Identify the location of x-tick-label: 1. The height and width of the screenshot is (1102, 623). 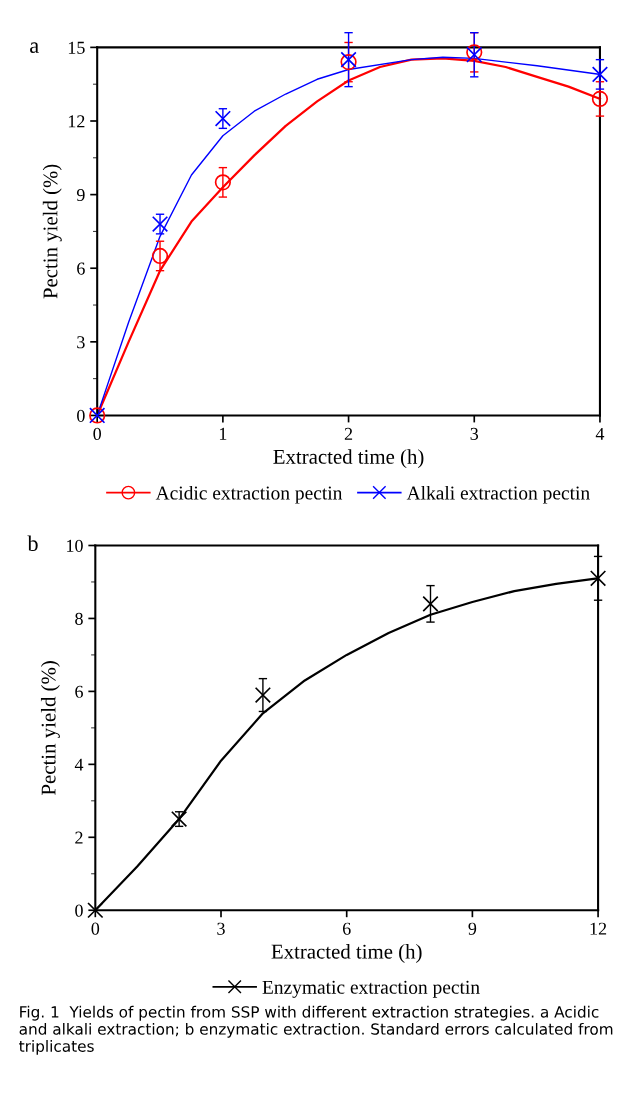
(223, 433).